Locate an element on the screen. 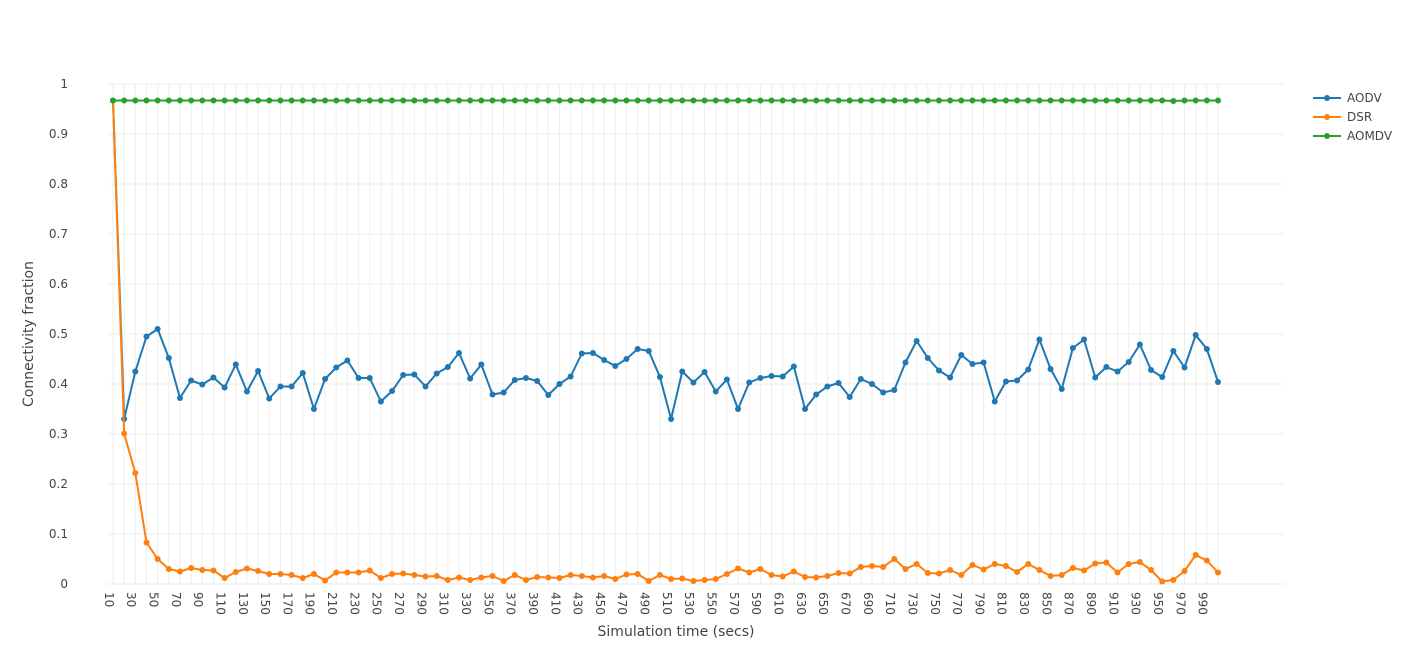 The image size is (1409, 657). x-tick-label: 130 is located at coordinates (243, 603).